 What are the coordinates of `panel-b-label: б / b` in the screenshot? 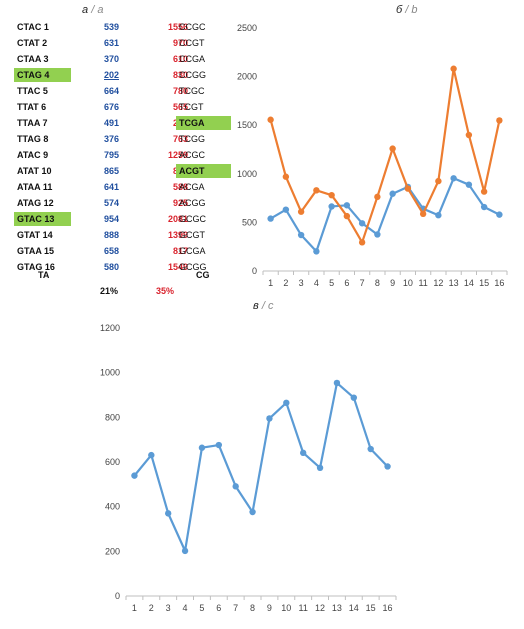 It's located at (407, 10).